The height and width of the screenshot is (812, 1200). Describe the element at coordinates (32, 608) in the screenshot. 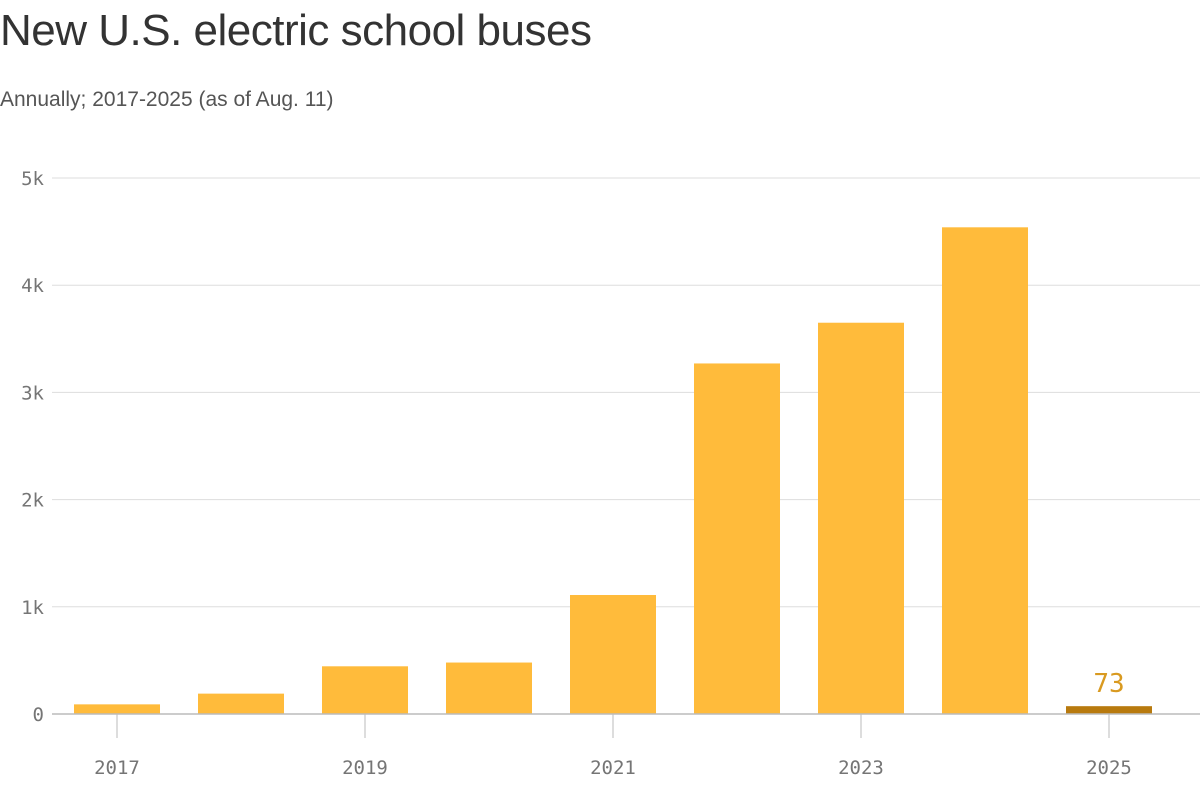

I see `y-tick-label-1k: 1k` at that location.